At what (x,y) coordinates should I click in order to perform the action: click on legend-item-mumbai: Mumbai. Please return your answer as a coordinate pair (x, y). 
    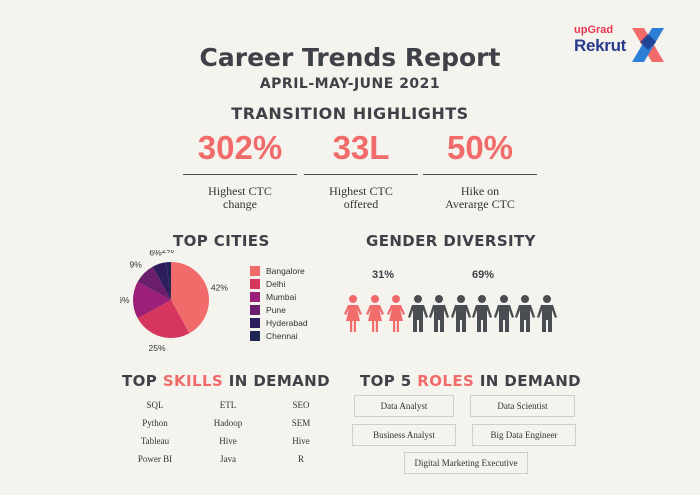
    Looking at the image, I should click on (279, 298).